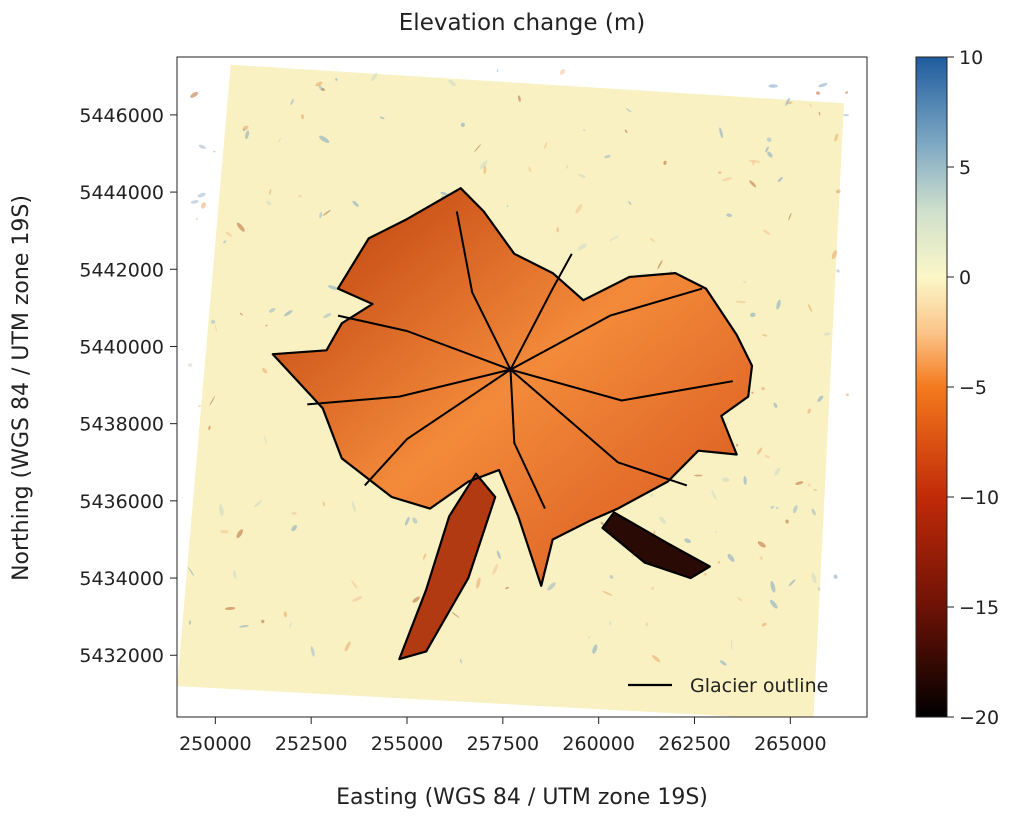  I want to click on colorbar-tick-label: −10, so click(979, 498).